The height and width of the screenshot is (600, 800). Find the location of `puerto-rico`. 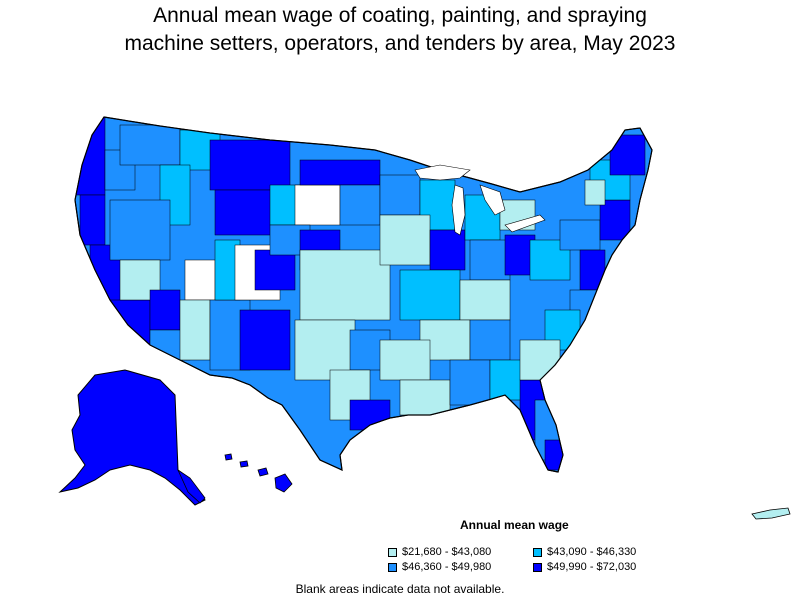

puerto-rico is located at coordinates (771, 513).